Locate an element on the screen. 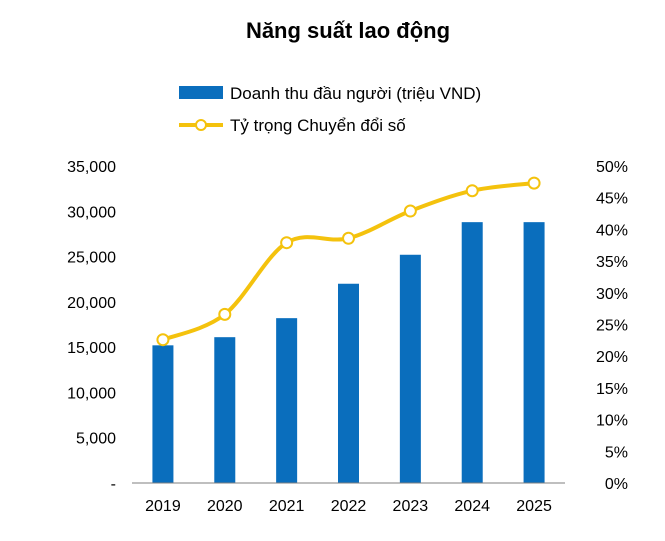 This screenshot has width=665, height=541. chart-title: Năng suất lao động is located at coordinates (348, 30).